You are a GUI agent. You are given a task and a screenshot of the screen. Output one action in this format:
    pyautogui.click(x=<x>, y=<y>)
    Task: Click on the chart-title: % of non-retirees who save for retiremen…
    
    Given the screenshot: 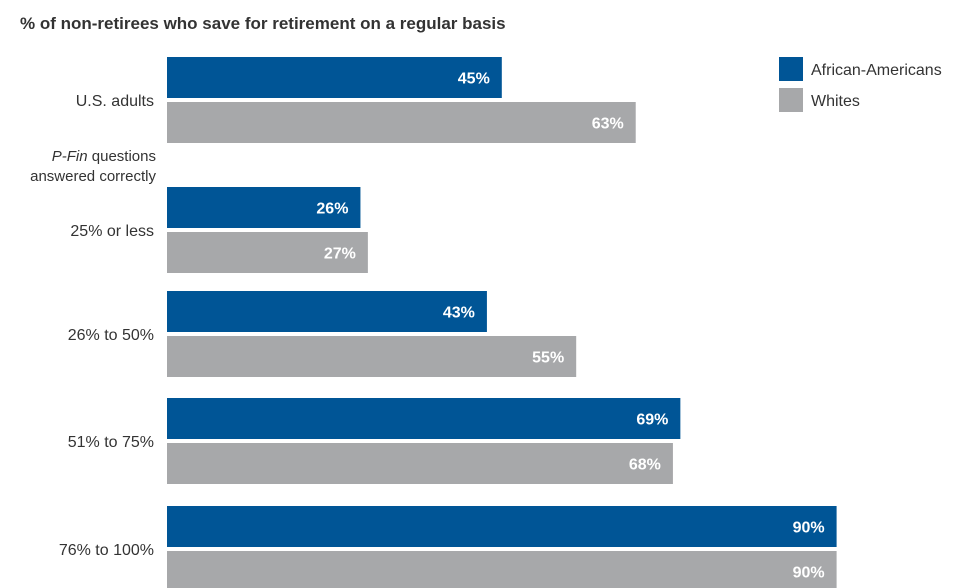 What is the action you would take?
    pyautogui.click(x=263, y=23)
    